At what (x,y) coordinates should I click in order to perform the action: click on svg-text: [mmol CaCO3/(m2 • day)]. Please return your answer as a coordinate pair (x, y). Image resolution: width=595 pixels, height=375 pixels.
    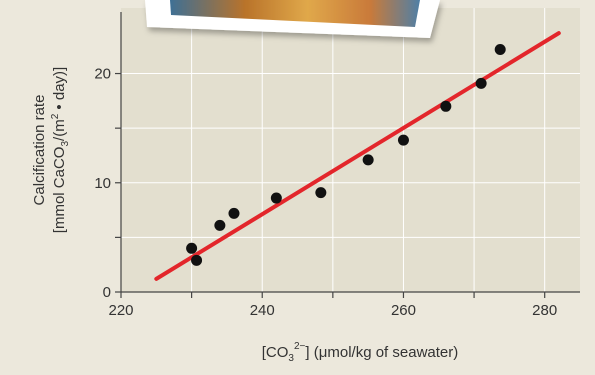
    Looking at the image, I should click on (60, 150).